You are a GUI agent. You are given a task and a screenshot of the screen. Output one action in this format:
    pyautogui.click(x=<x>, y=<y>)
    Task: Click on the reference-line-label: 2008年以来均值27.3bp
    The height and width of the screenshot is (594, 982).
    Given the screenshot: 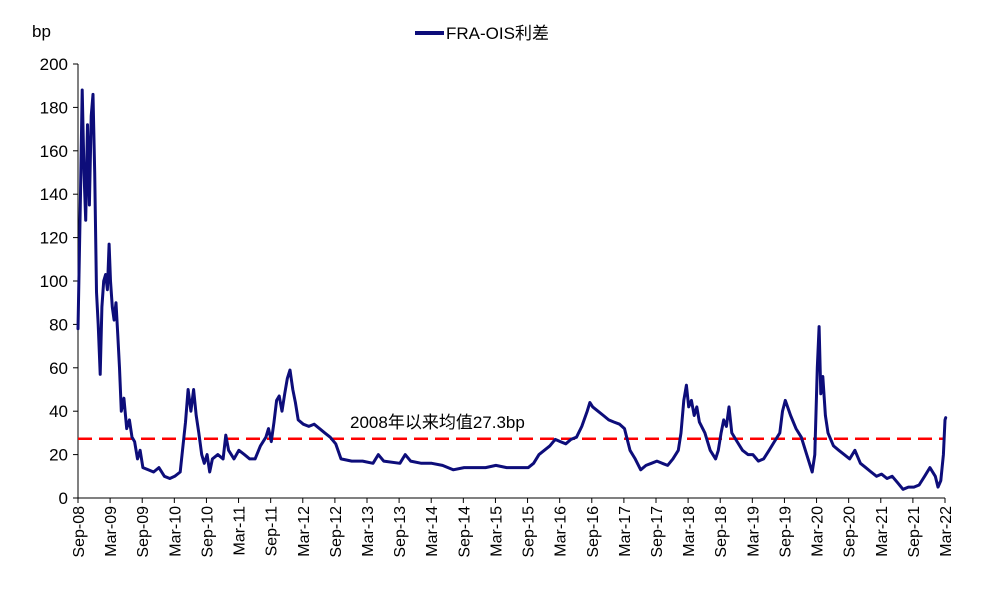 What is the action you would take?
    pyautogui.click(x=437, y=422)
    